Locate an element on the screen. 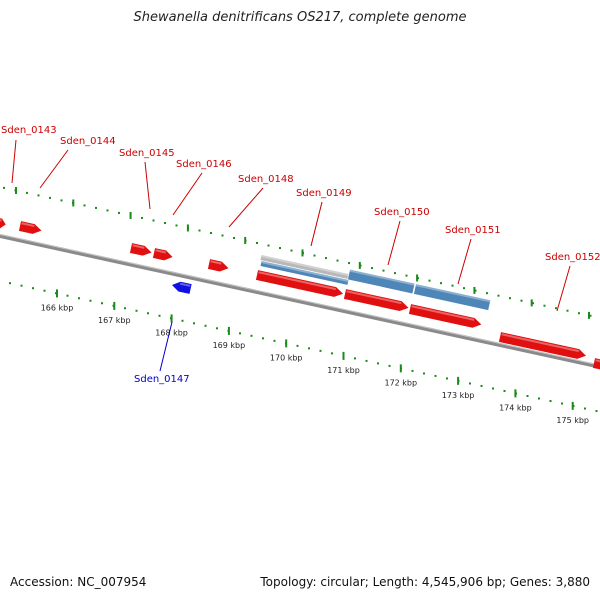 This screenshot has height=600, width=600. gene-arrow-Sden_0145-shine is located at coordinates (138, 246).